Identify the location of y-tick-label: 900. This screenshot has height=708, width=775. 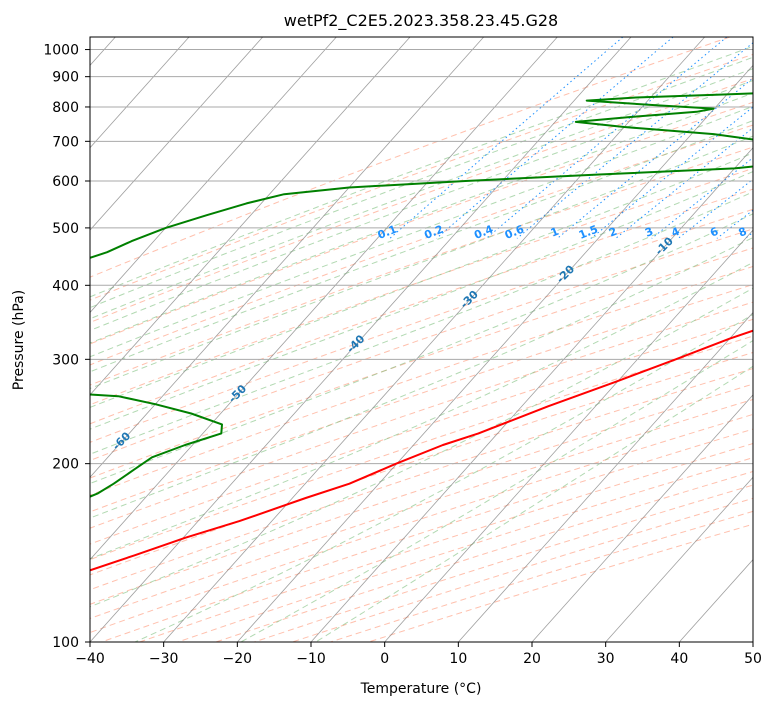
(65, 78).